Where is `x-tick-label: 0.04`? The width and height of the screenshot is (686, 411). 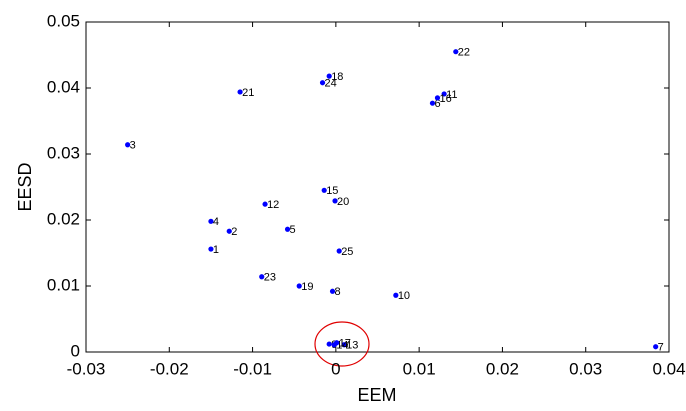
x-tick-label: 0.04 is located at coordinates (668, 368).